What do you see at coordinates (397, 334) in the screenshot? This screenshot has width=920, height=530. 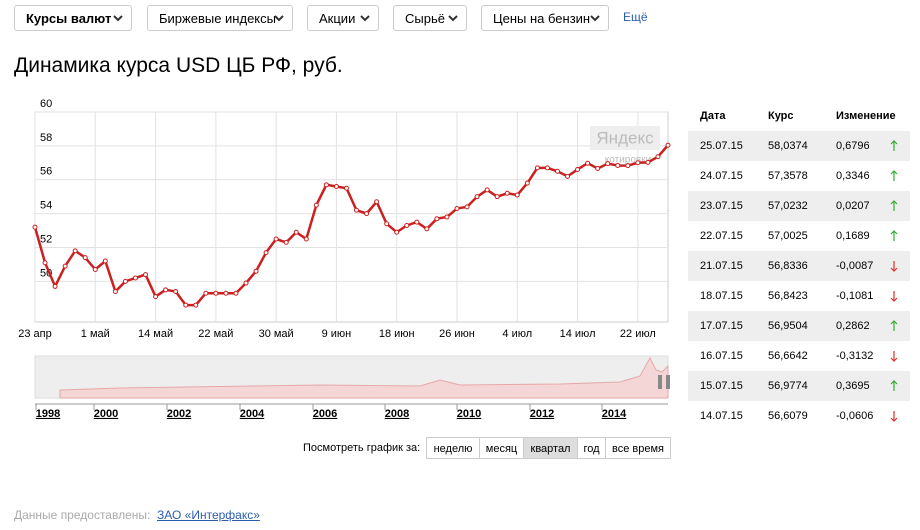 I see `x-tick-label: 18 июн` at bounding box center [397, 334].